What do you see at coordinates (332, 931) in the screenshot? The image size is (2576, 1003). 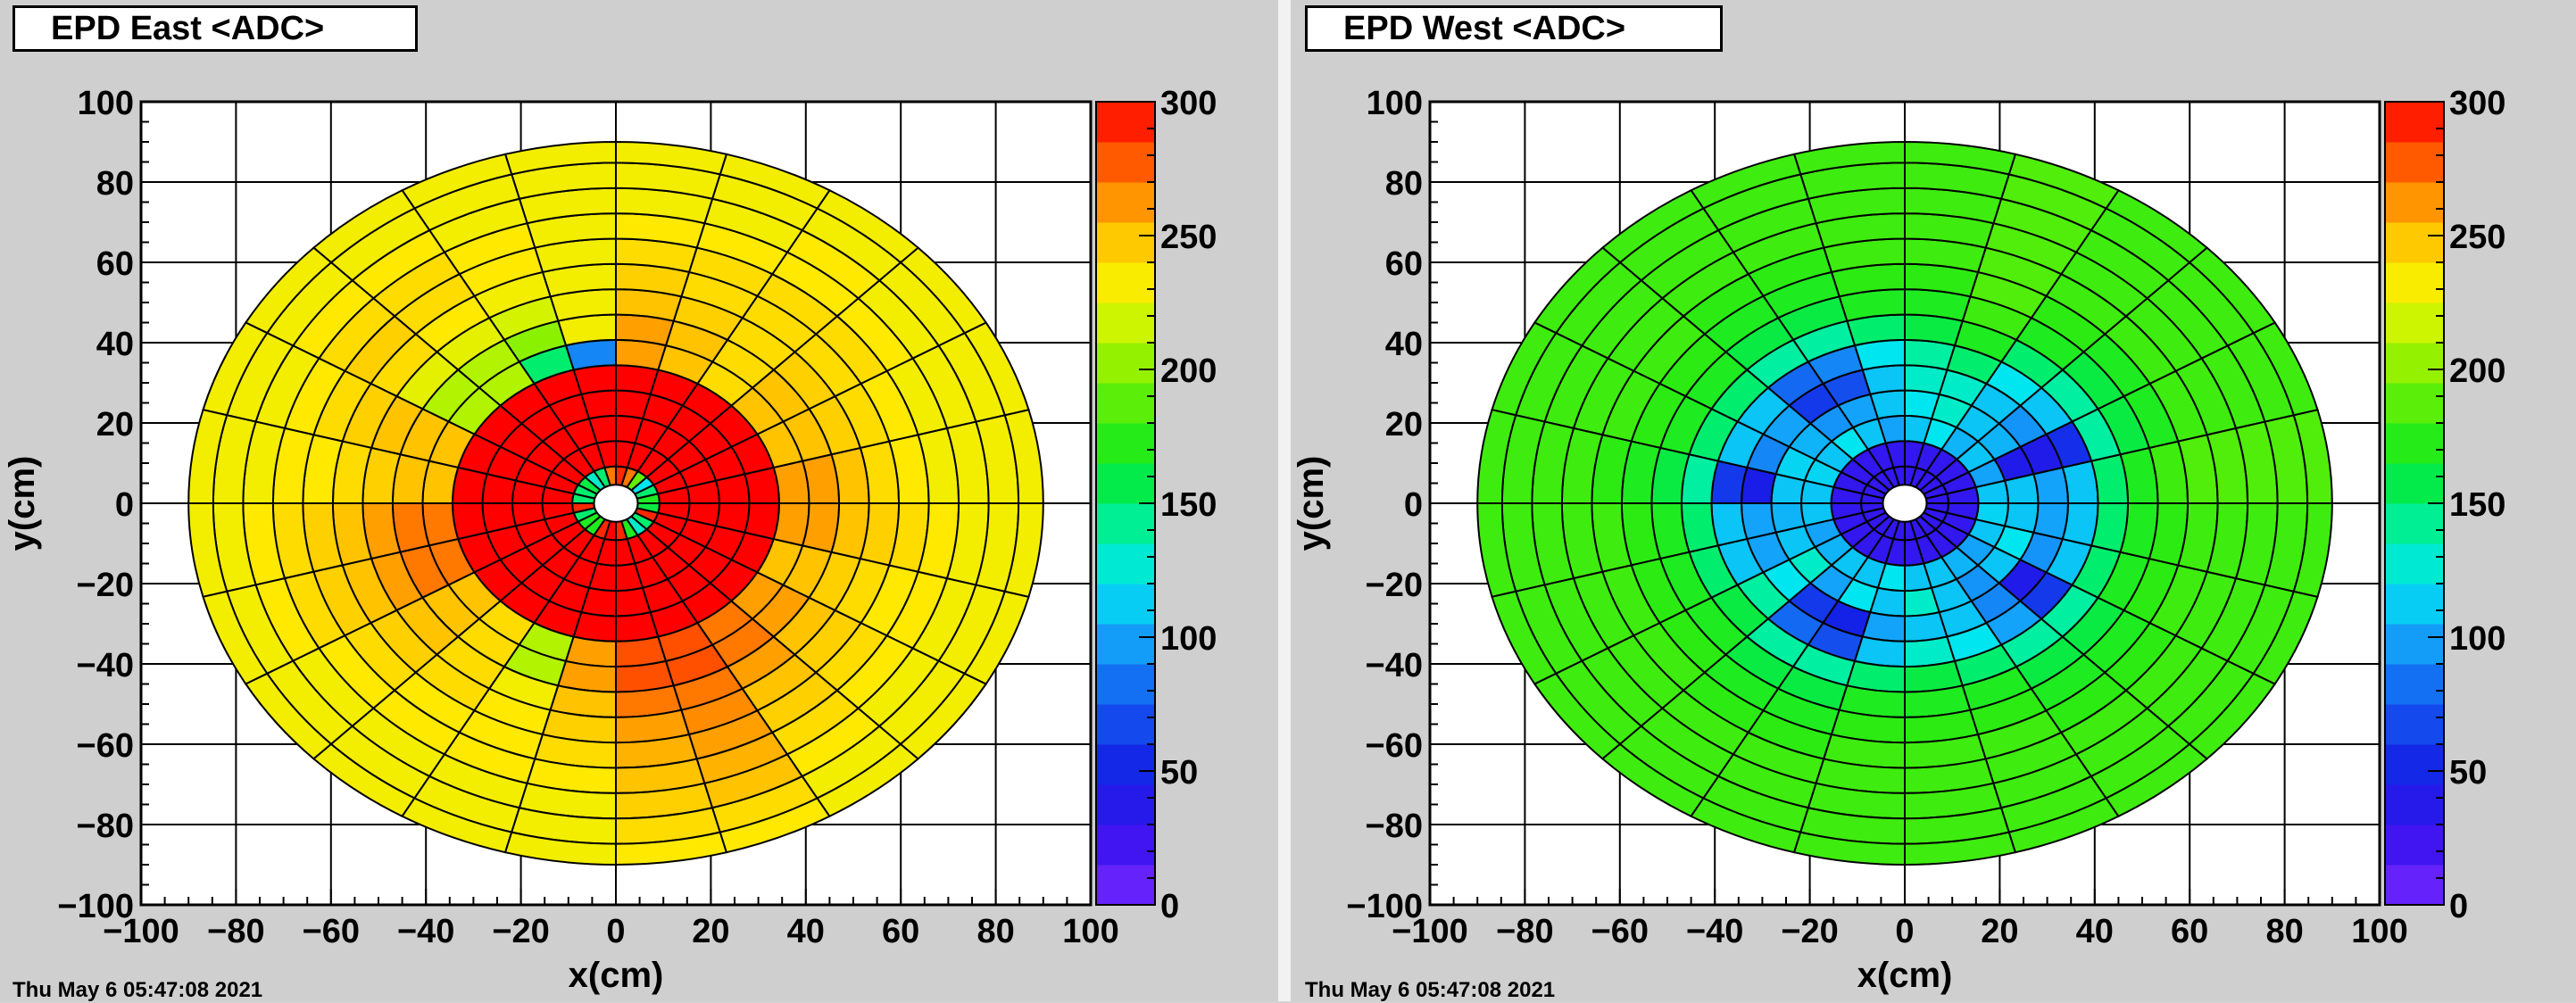 I see `x-tick-label: −60` at bounding box center [332, 931].